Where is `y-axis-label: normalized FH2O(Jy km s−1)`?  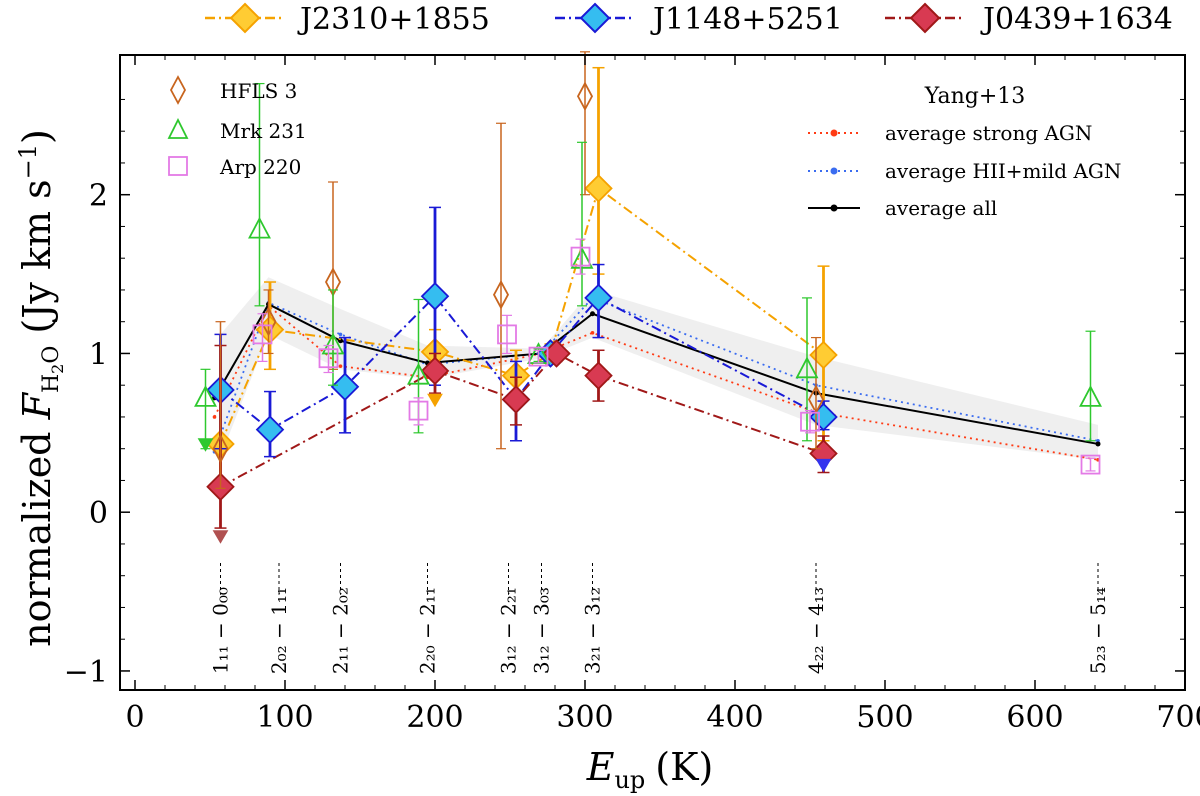 y-axis-label: normalized FH2O(Jy km s−1) is located at coordinates (40, 388).